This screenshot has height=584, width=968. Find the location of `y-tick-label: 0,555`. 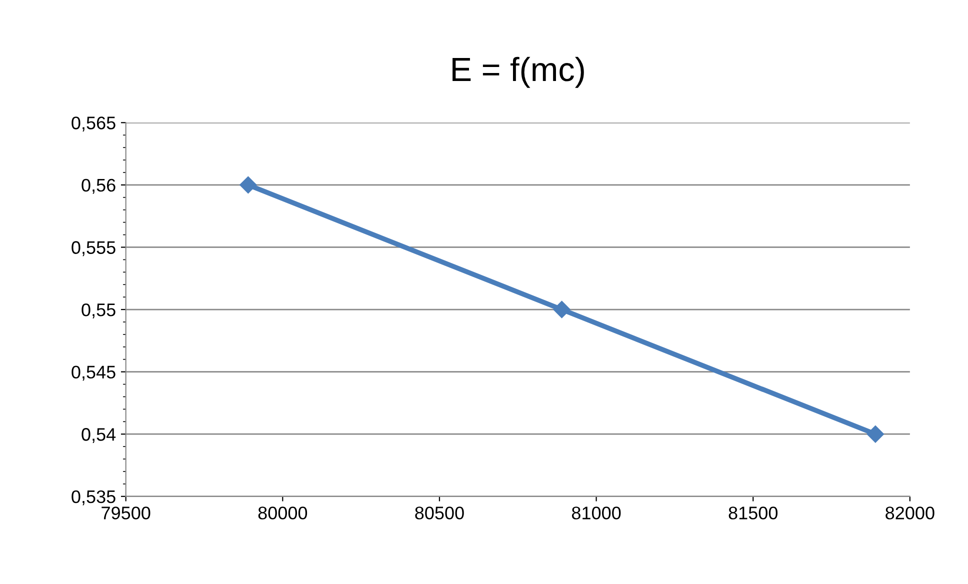

y-tick-label: 0,555 is located at coordinates (94, 248).